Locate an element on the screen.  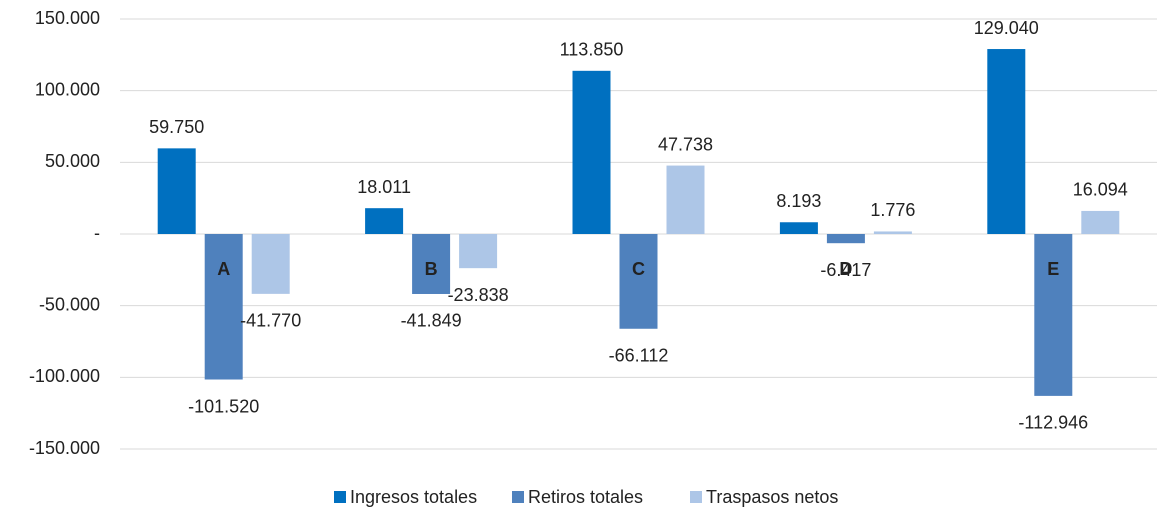
value-label: -101.520 is located at coordinates (223, 406).